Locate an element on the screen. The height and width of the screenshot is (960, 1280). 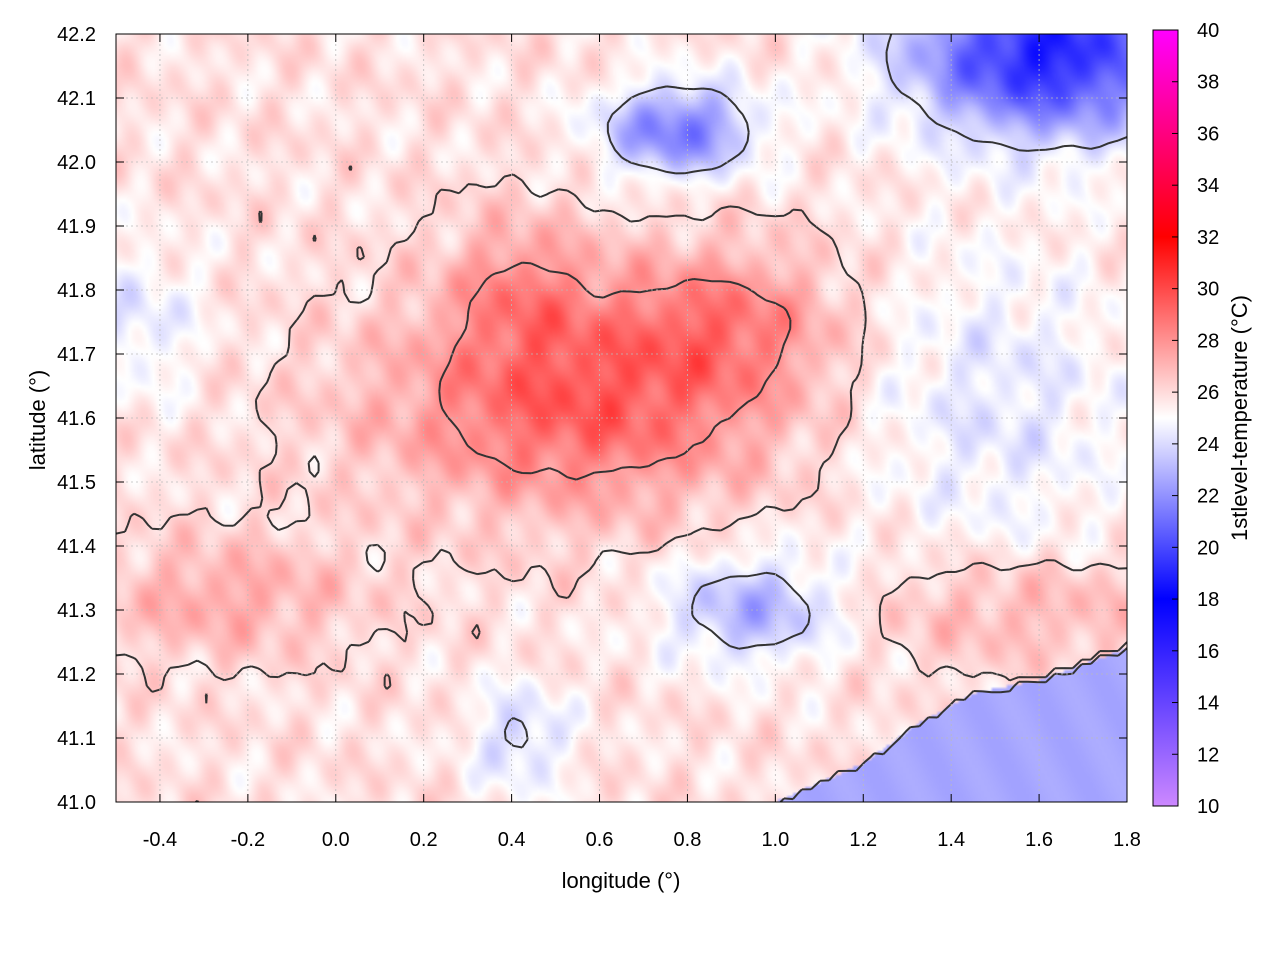
colorbar-tick-label: 30 is located at coordinates (1208, 290).